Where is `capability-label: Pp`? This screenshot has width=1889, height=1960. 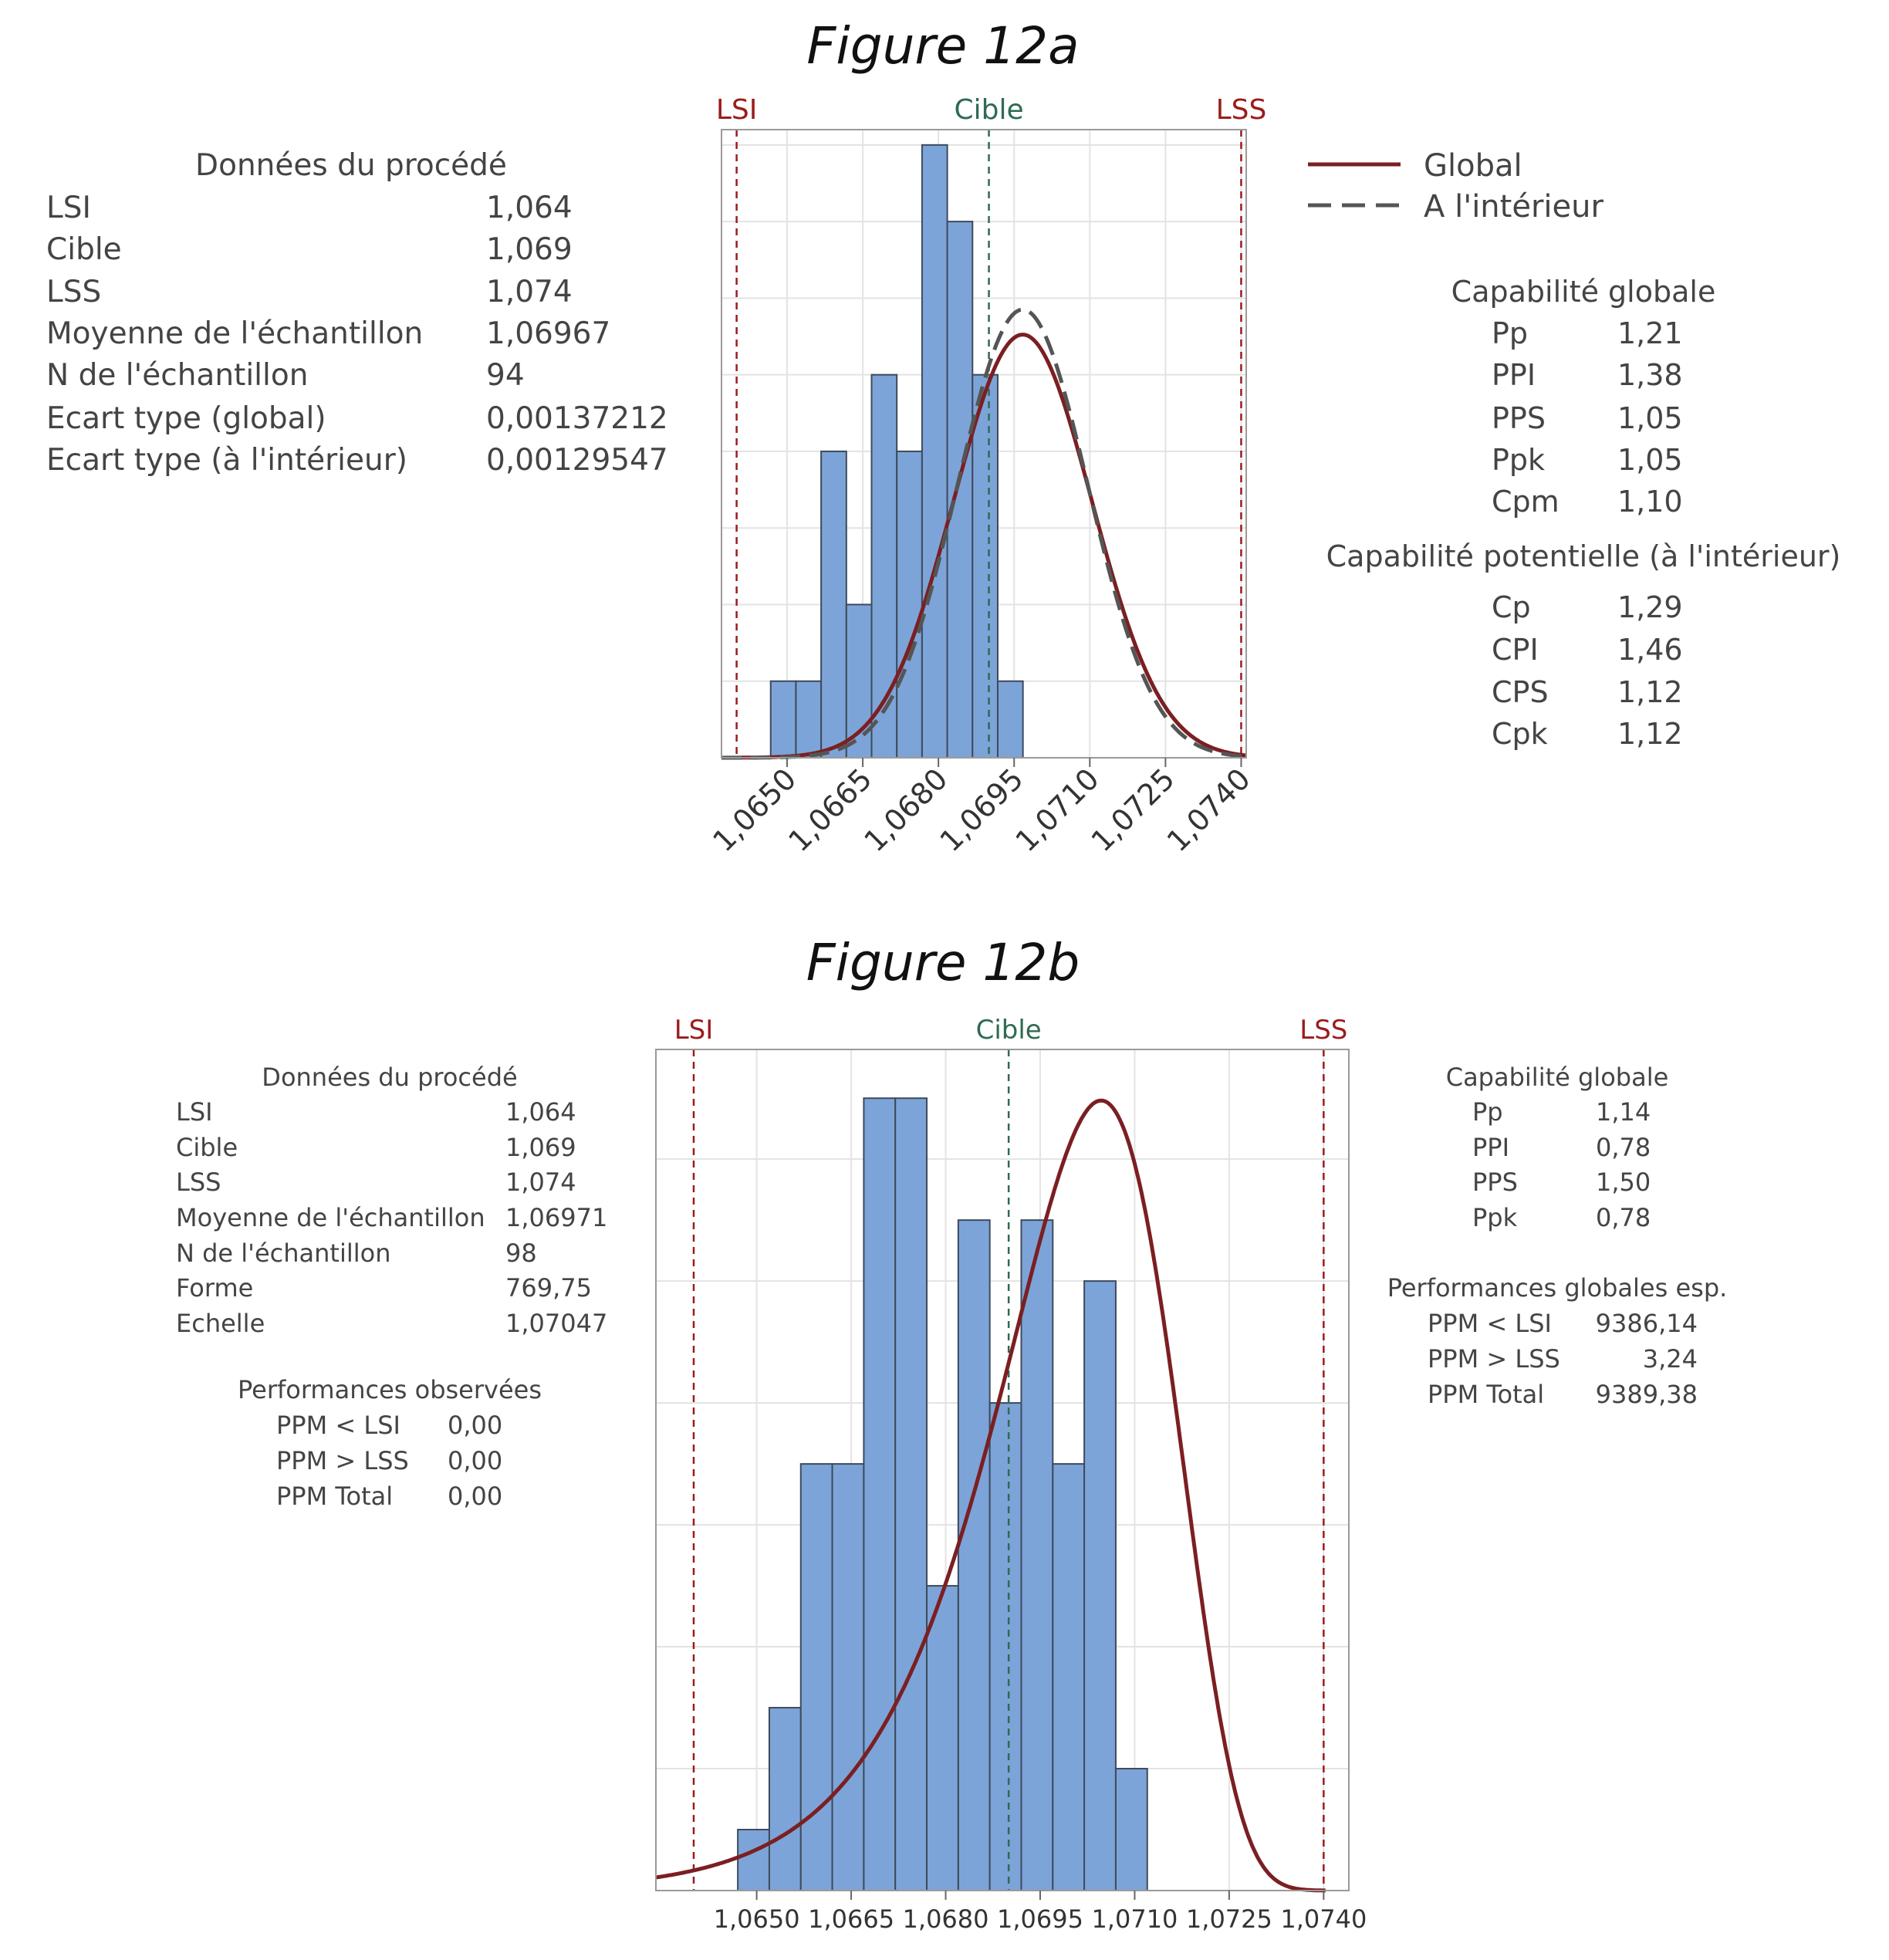
capability-label: Pp is located at coordinates (1487, 1112).